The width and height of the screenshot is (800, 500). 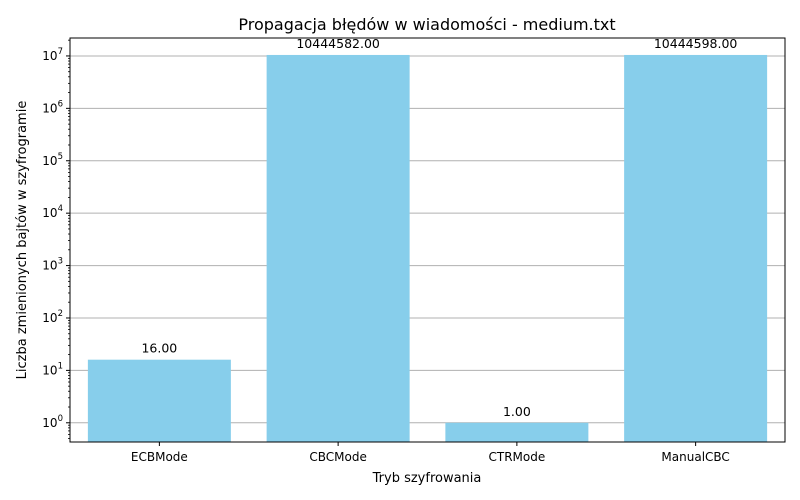 I want to click on bar-value-label: 10444598.00, so click(x=696, y=43).